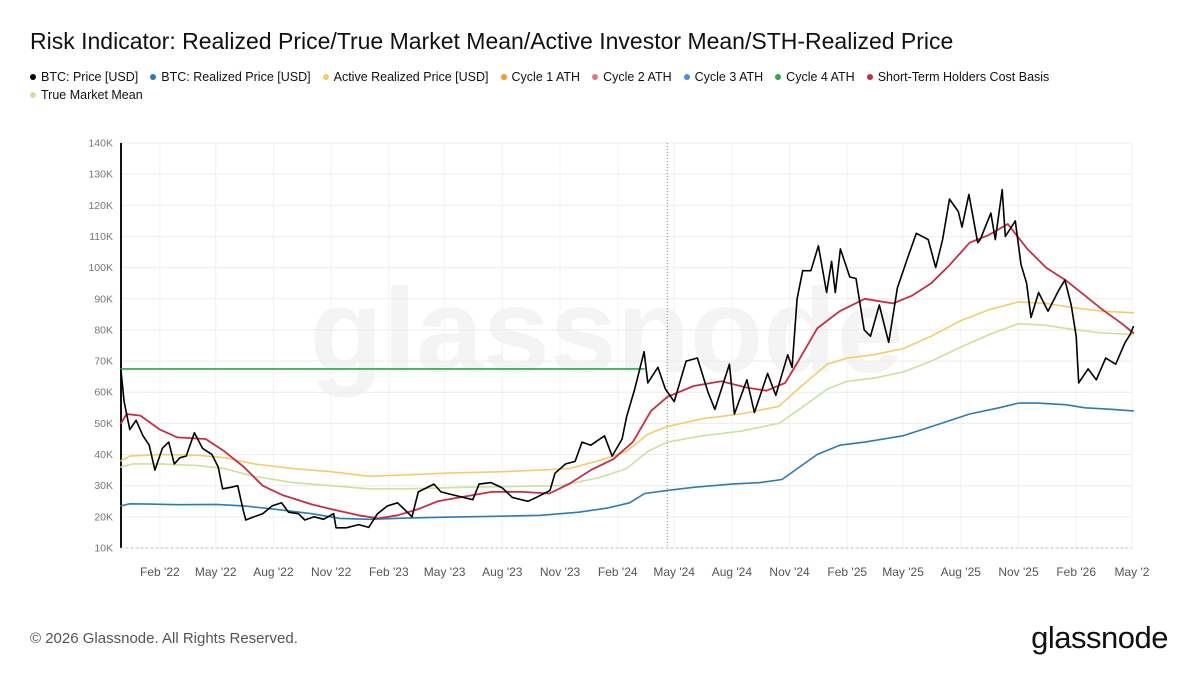 Image resolution: width=1200 pixels, height=675 pixels. Describe the element at coordinates (847, 572) in the screenshot. I see `x-tick-label: Feb '25` at that location.